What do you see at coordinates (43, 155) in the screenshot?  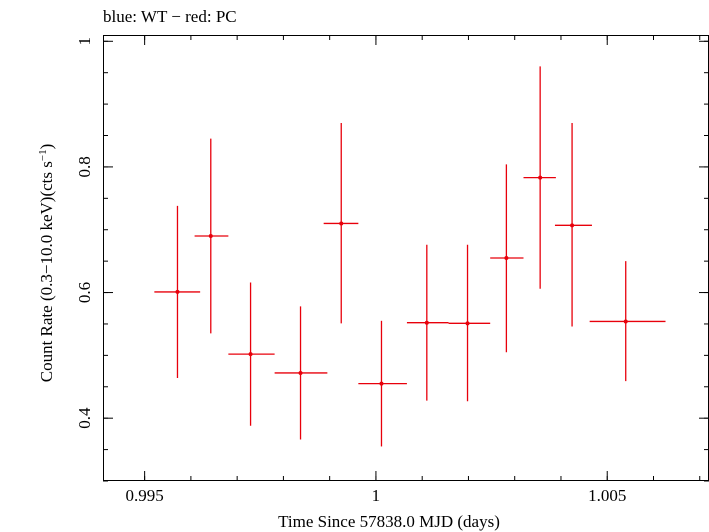 I see `y-axis-label-superscript: −1` at bounding box center [43, 155].